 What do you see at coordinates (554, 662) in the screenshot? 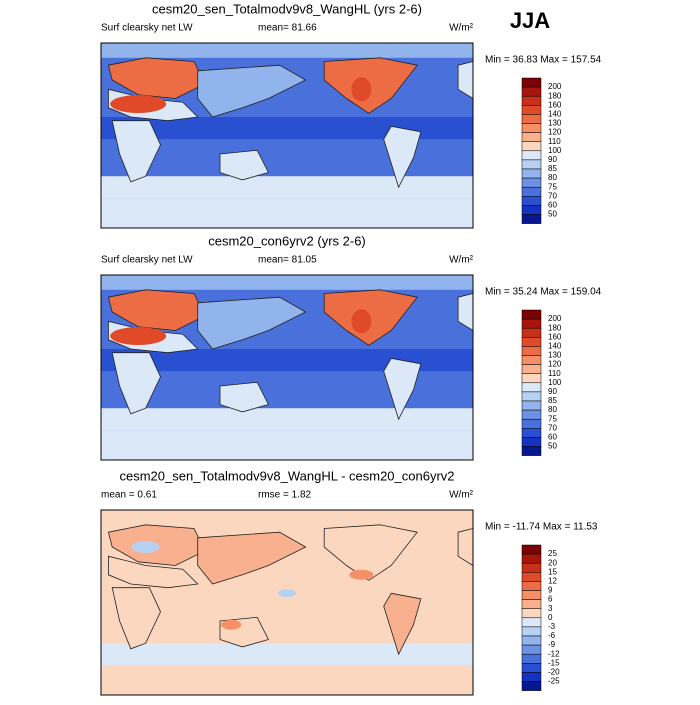
I see `colorbar-label: -15` at bounding box center [554, 662].